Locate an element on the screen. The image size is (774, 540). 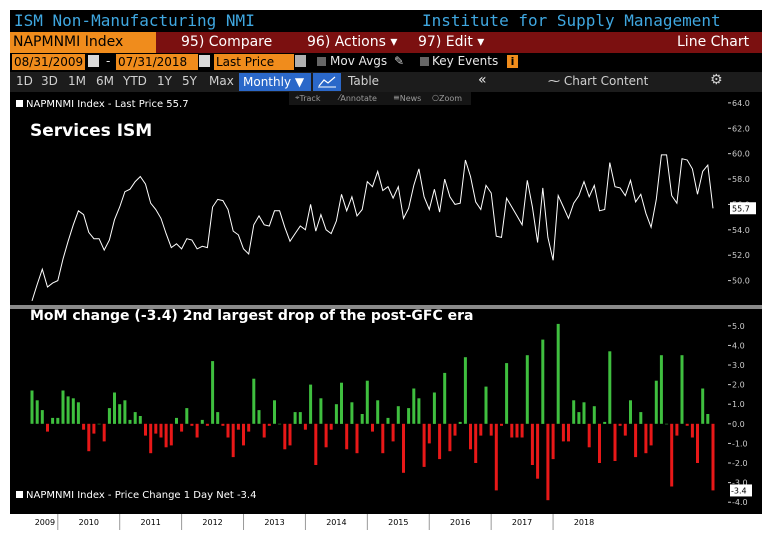
zoom-label: Zoom is located at coordinates (450, 98).